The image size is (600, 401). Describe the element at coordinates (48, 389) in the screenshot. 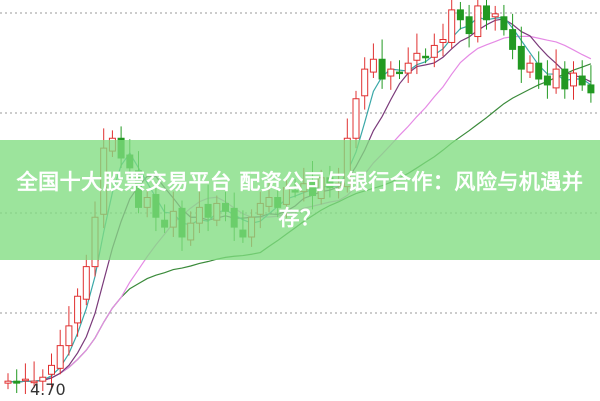

I see `price-label: 4.70` at that location.